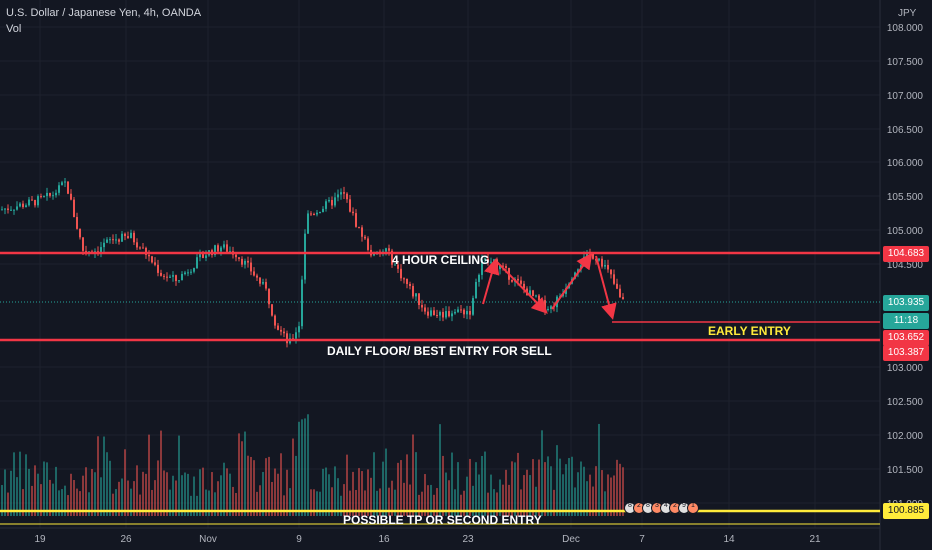 This screenshot has width=932, height=550. What do you see at coordinates (104, 13) in the screenshot?
I see `chart-title: U.S. Dollar / Japanese Yen, 4h, OANDA` at bounding box center [104, 13].